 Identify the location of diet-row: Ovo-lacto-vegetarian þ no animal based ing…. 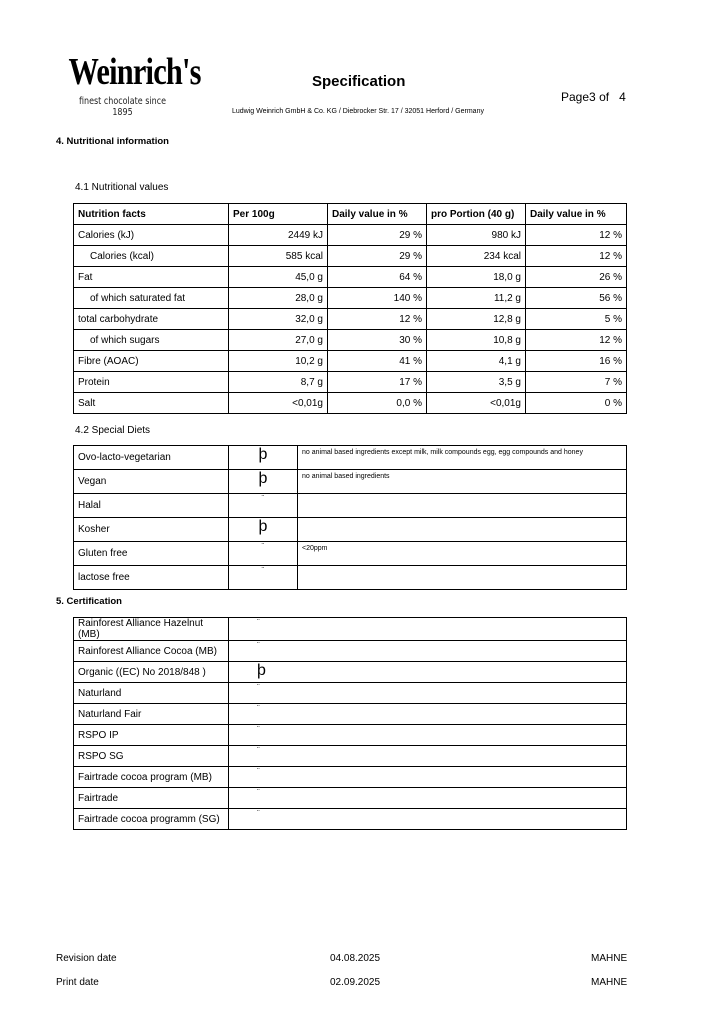
(350, 457).